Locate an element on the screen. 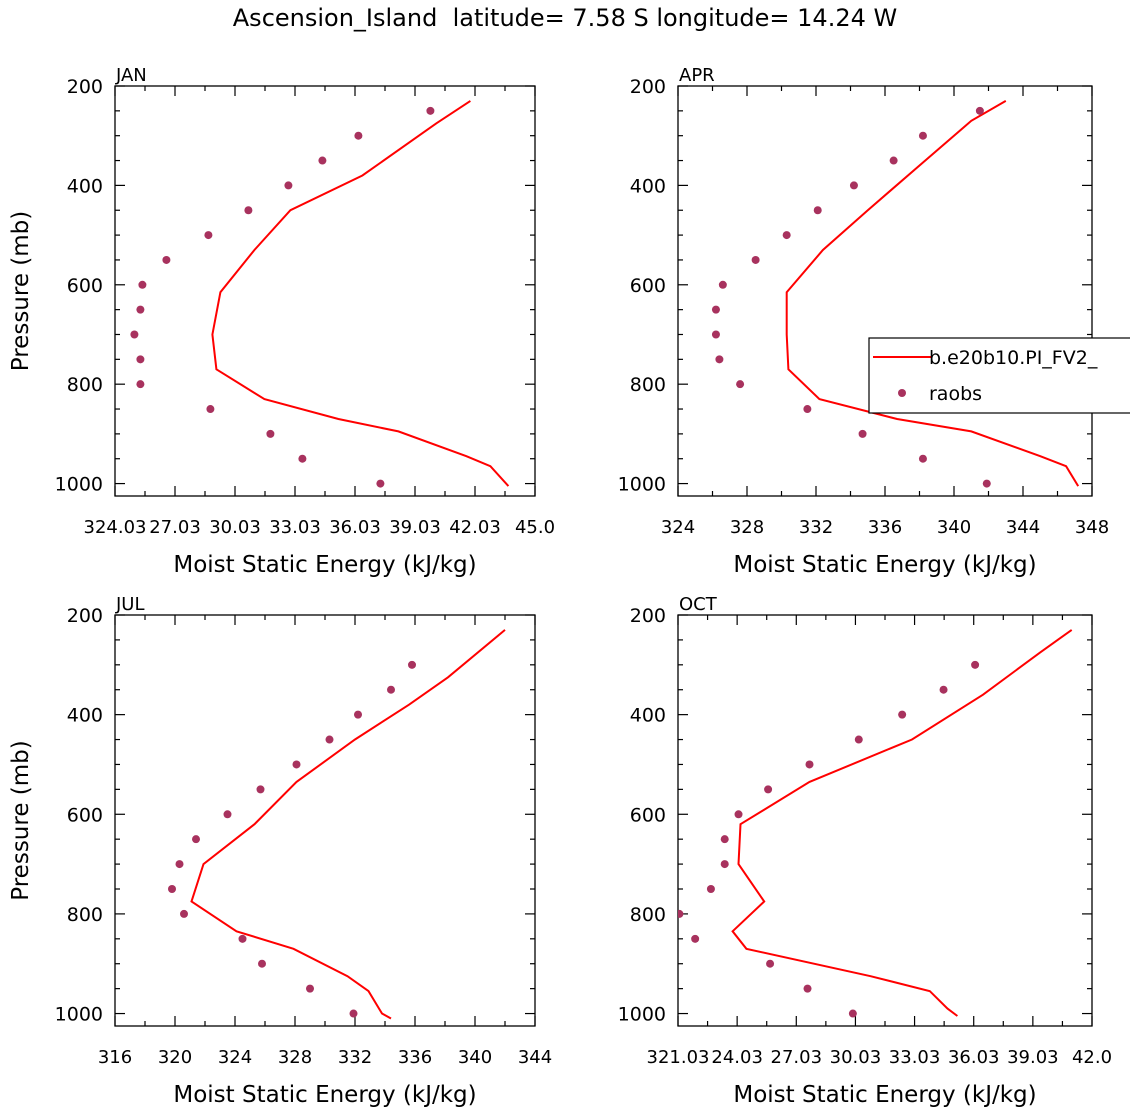 This screenshot has height=1112, width=1130. x-tick-label: 336 is located at coordinates (415, 1057).